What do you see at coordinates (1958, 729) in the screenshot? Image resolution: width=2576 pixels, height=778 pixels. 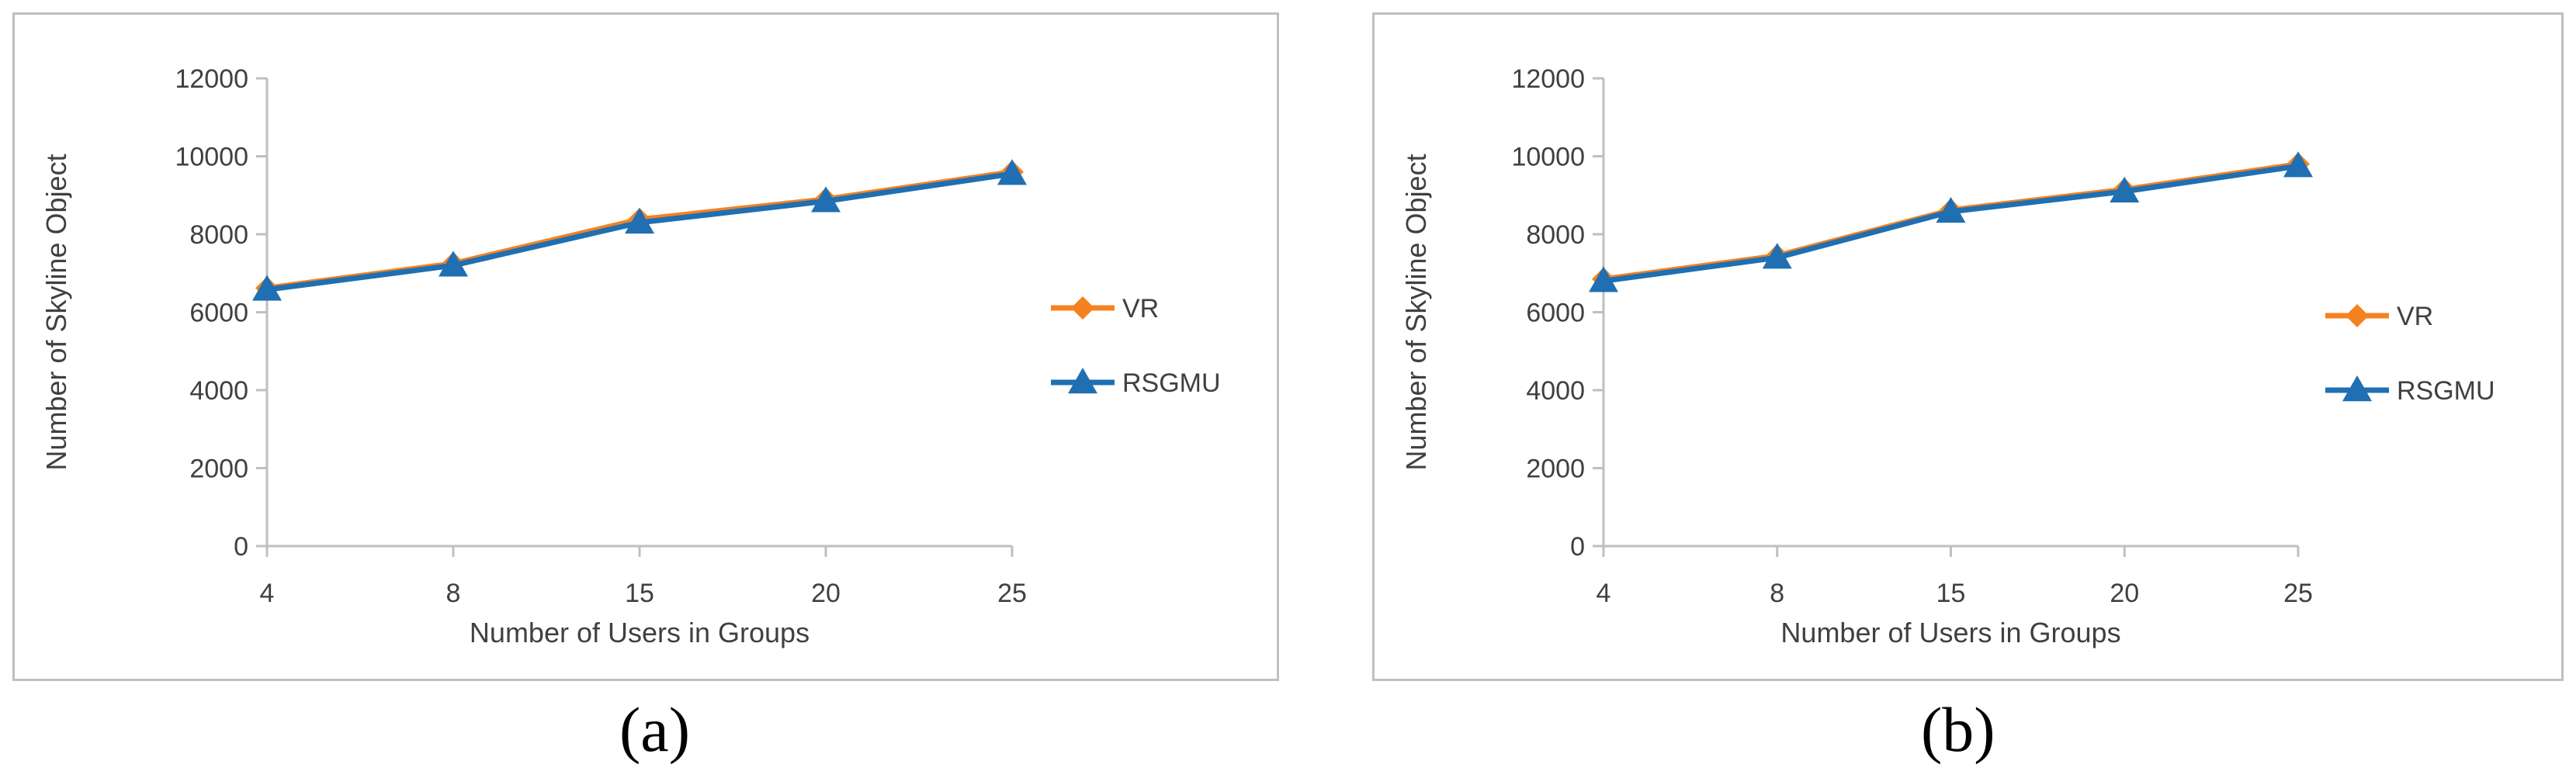 I see `caption-b: (b)` at bounding box center [1958, 729].